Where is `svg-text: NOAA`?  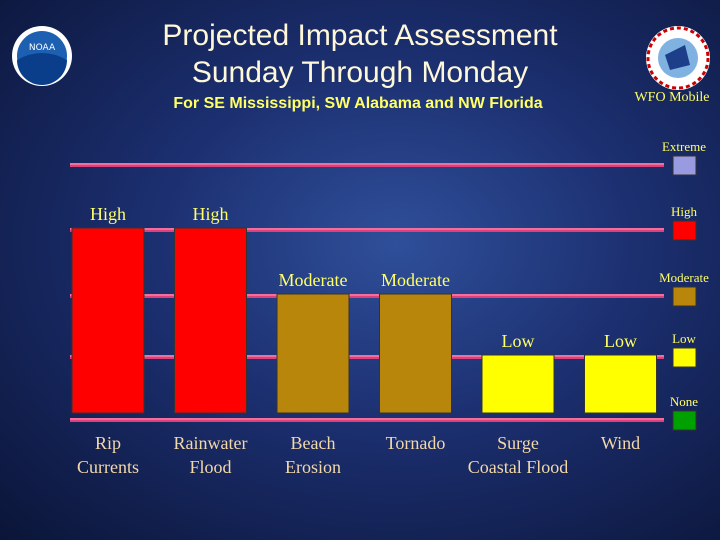 svg-text: NOAA is located at coordinates (42, 48).